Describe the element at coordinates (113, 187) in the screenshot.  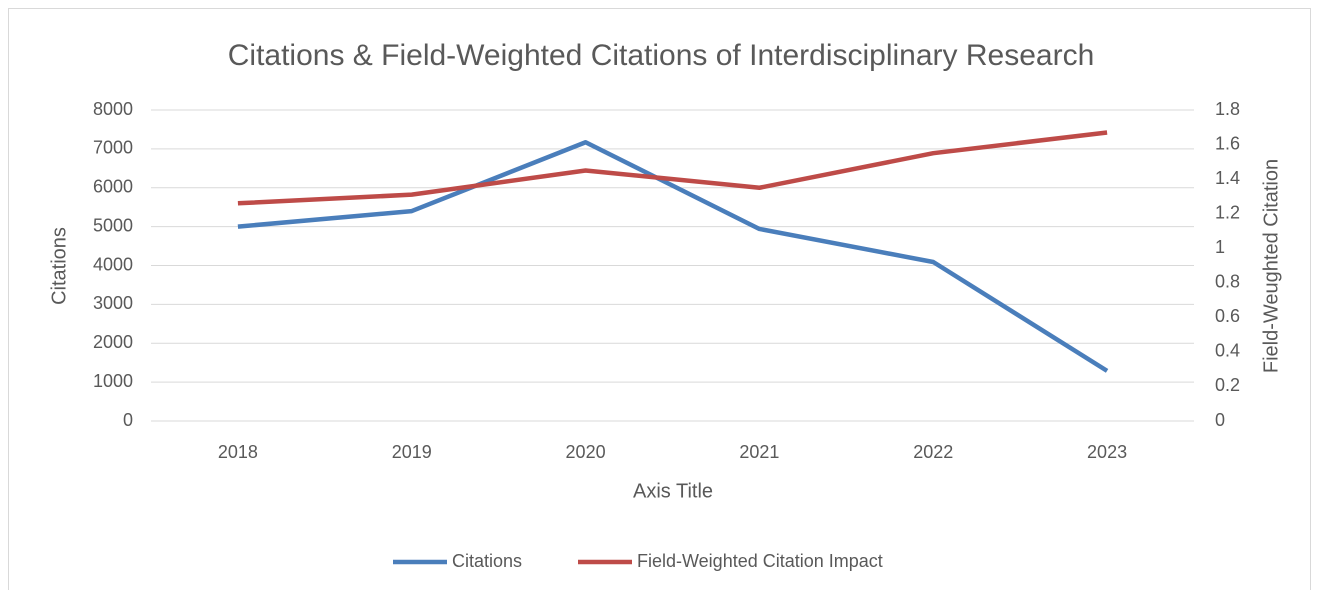
I see `y-tick-label: 6000` at that location.